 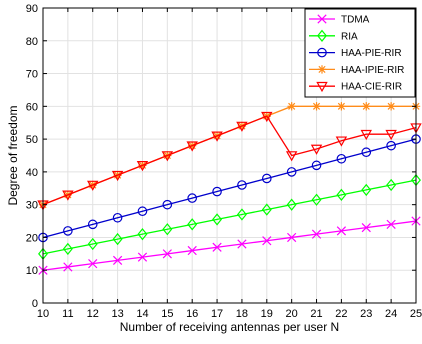 I want to click on x-tick-label: 15, so click(x=167, y=314).